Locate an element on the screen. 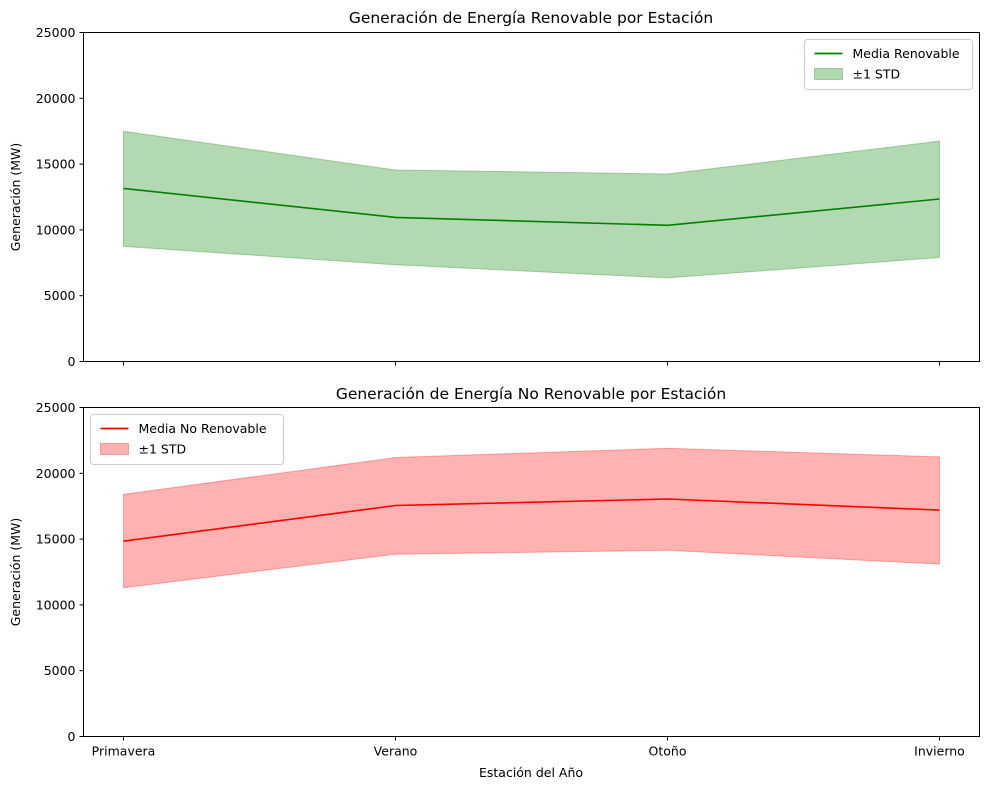 Image resolution: width=989 pixels, height=790 pixels. x-tick-label: Invierno is located at coordinates (939, 751).